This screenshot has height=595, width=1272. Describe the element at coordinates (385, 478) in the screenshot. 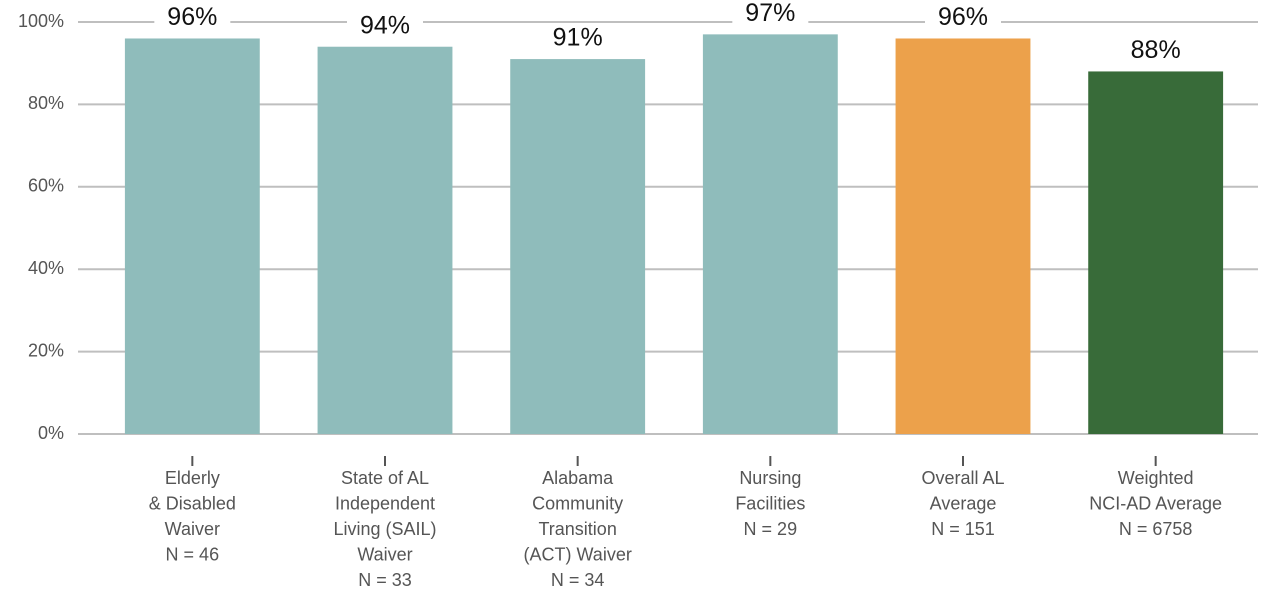

I see `x-tick-label: State of AL` at that location.